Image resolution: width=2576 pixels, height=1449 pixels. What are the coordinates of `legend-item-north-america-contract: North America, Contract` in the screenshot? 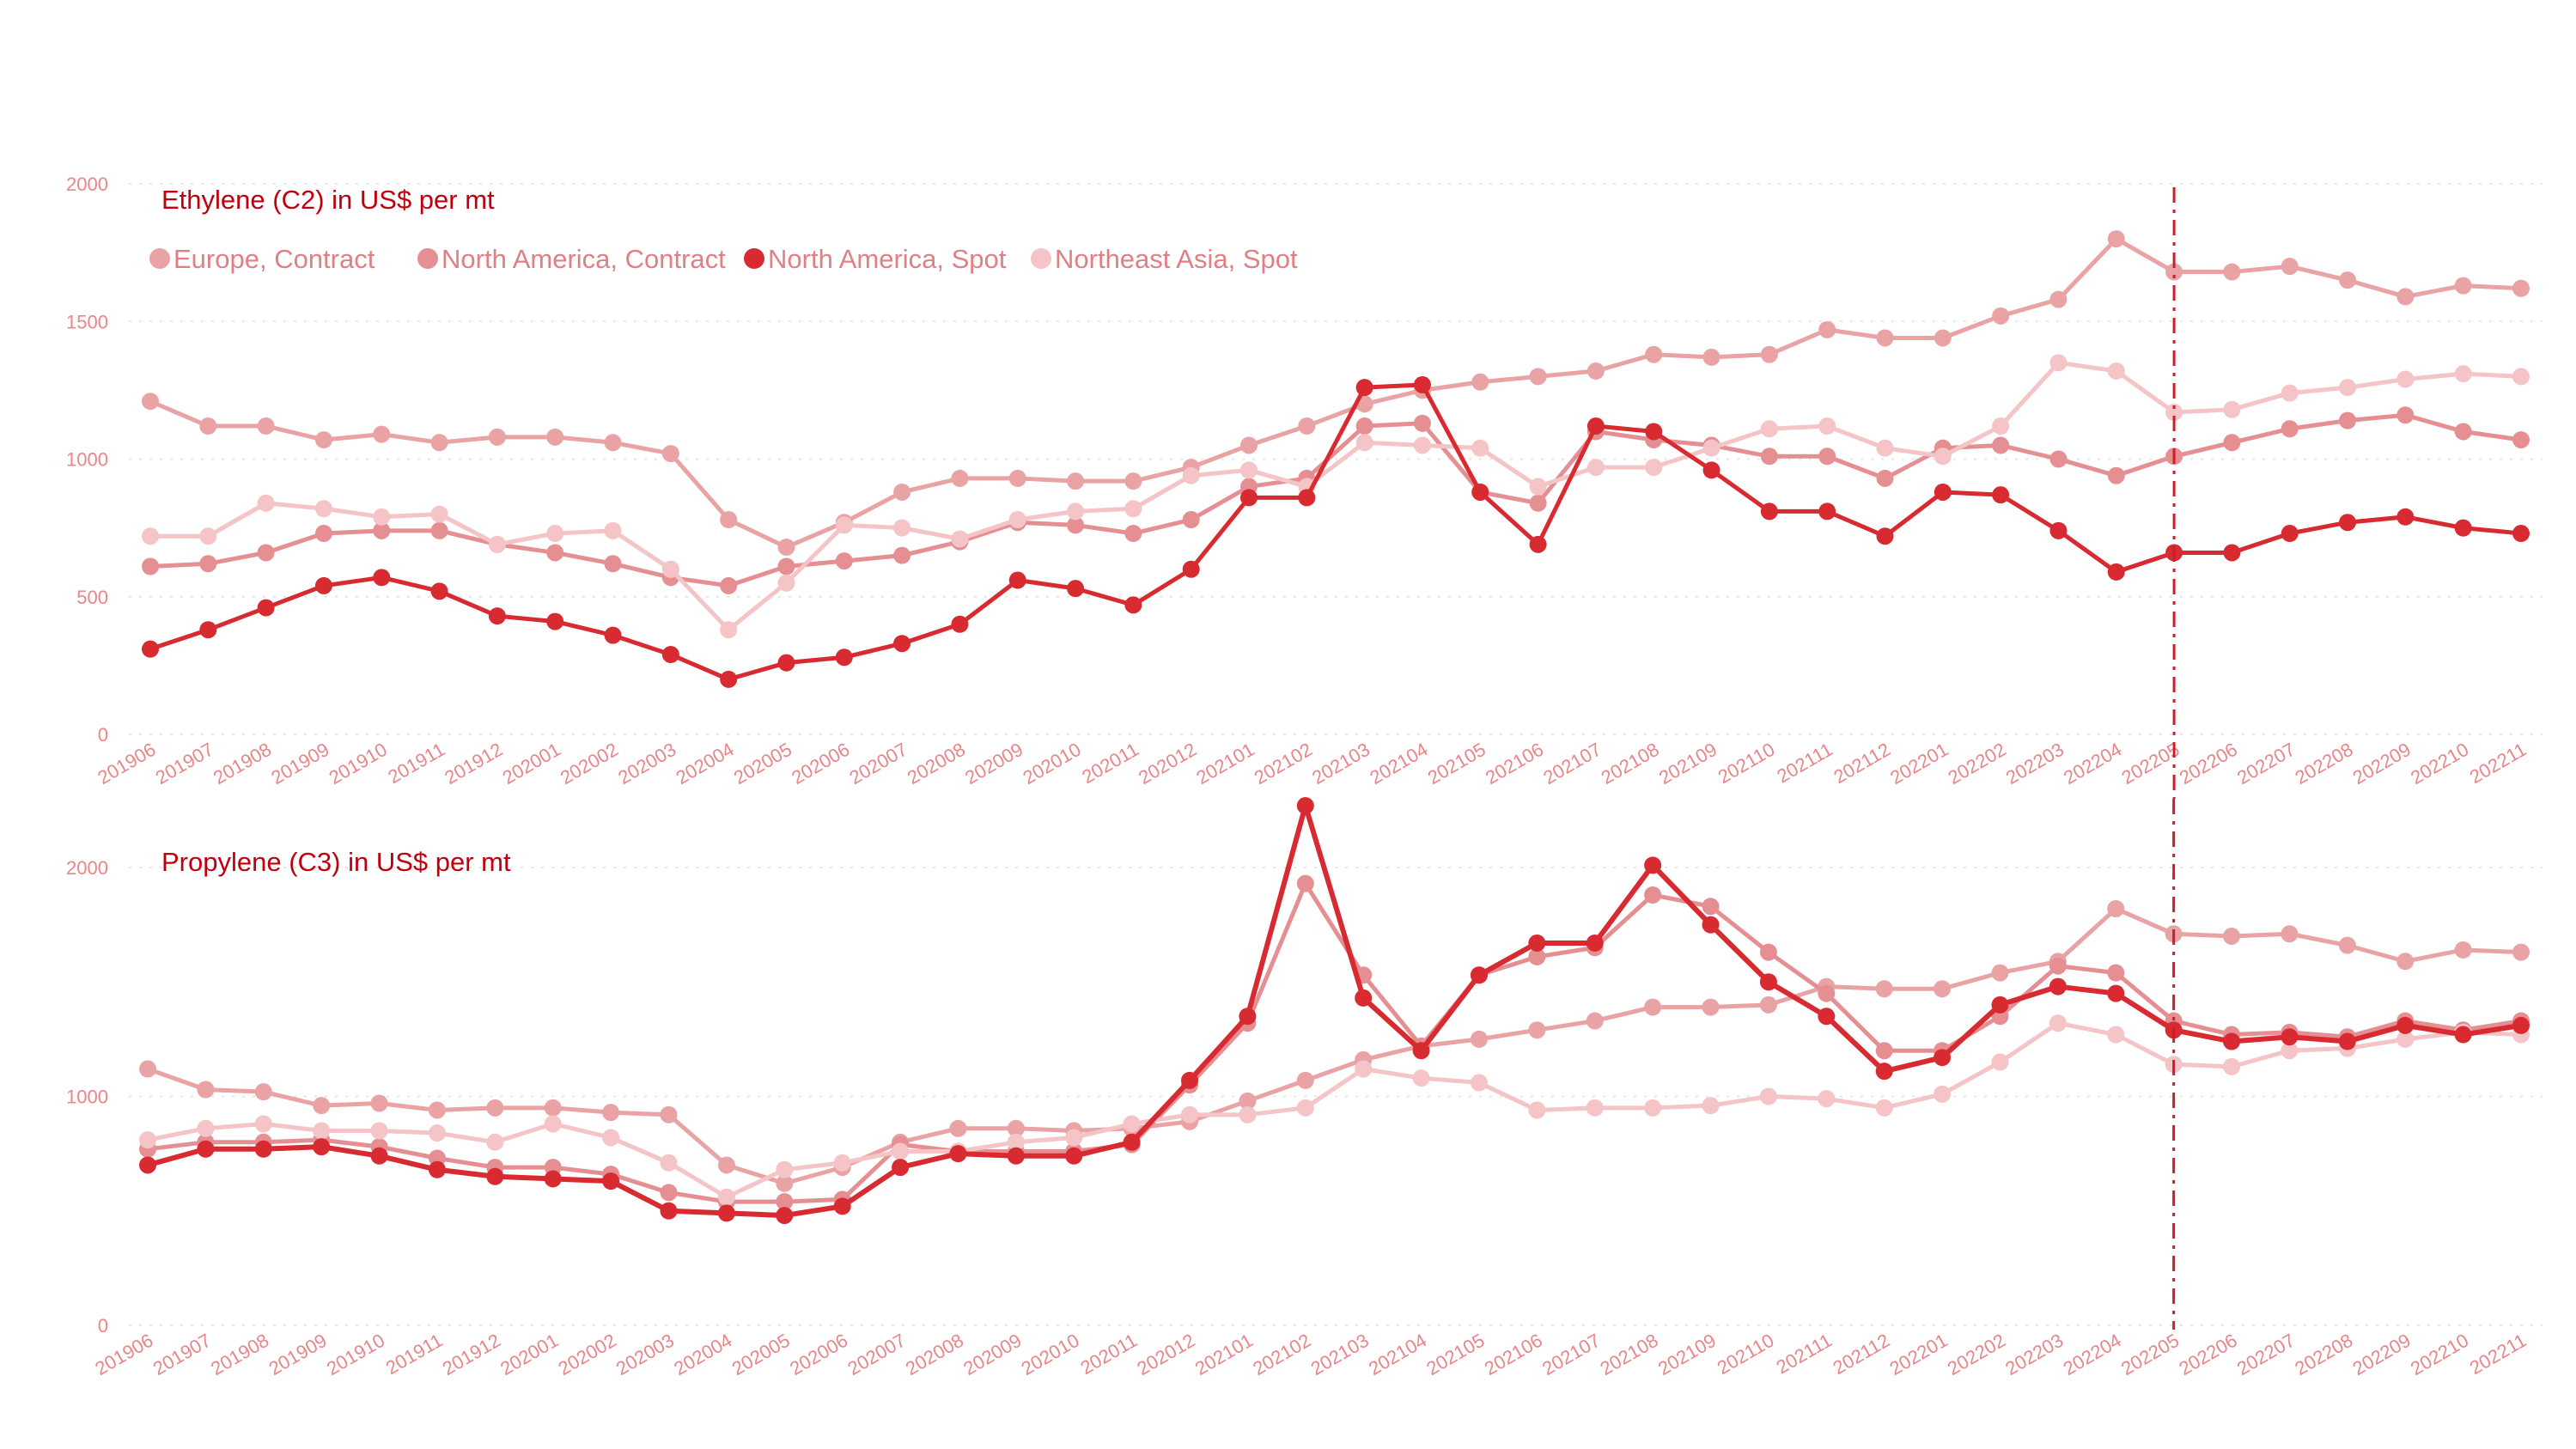 It's located at (571, 259).